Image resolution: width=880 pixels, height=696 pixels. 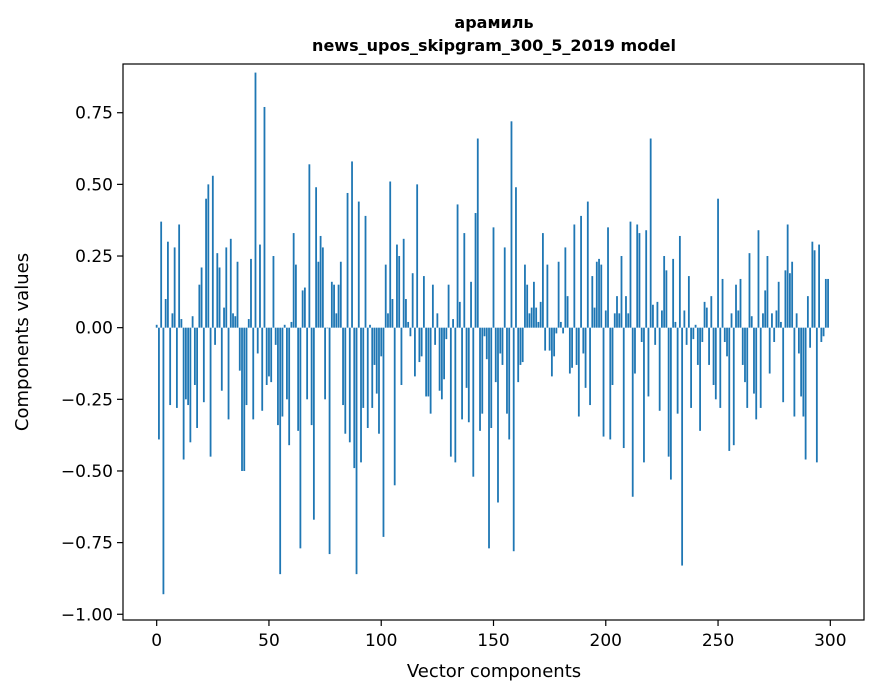 What do you see at coordinates (94, 185) in the screenshot?
I see `y-tick-label: 0.50` at bounding box center [94, 185].